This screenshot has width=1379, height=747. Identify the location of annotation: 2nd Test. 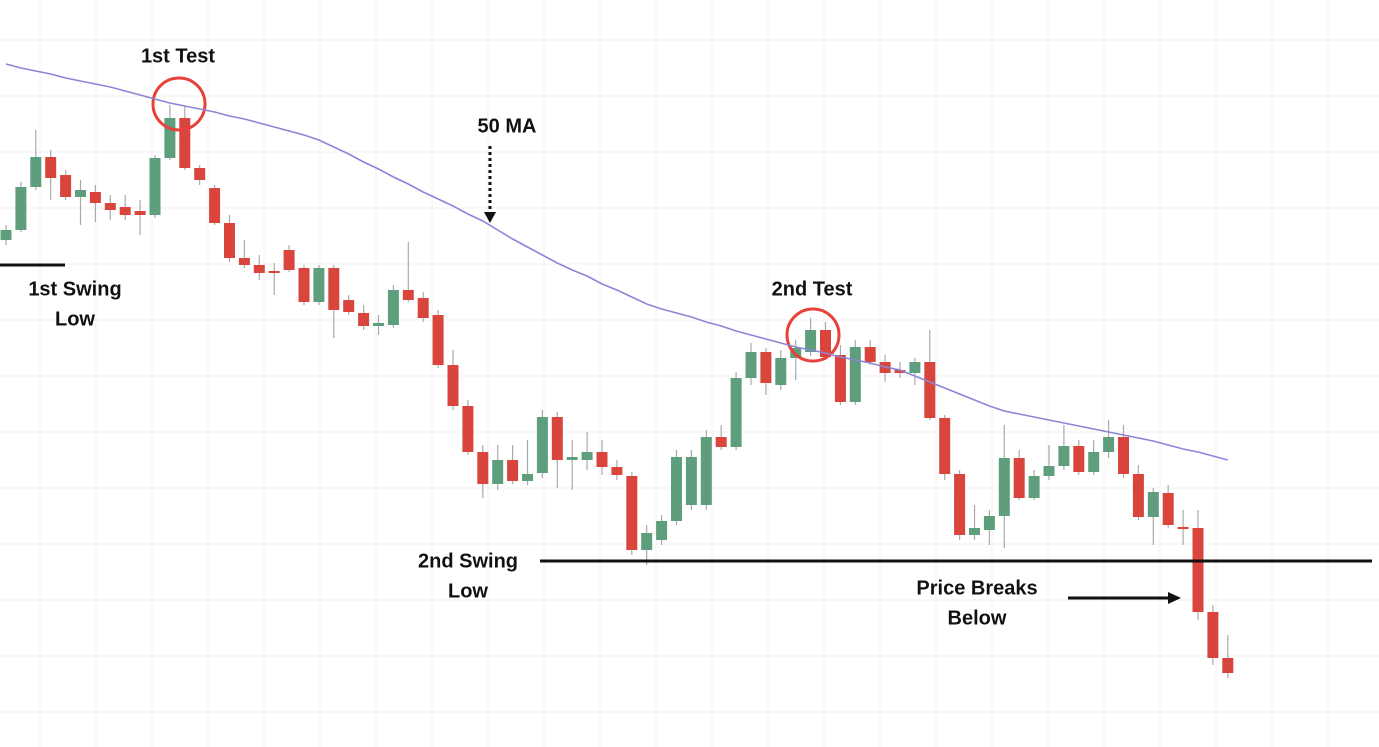
(812, 289).